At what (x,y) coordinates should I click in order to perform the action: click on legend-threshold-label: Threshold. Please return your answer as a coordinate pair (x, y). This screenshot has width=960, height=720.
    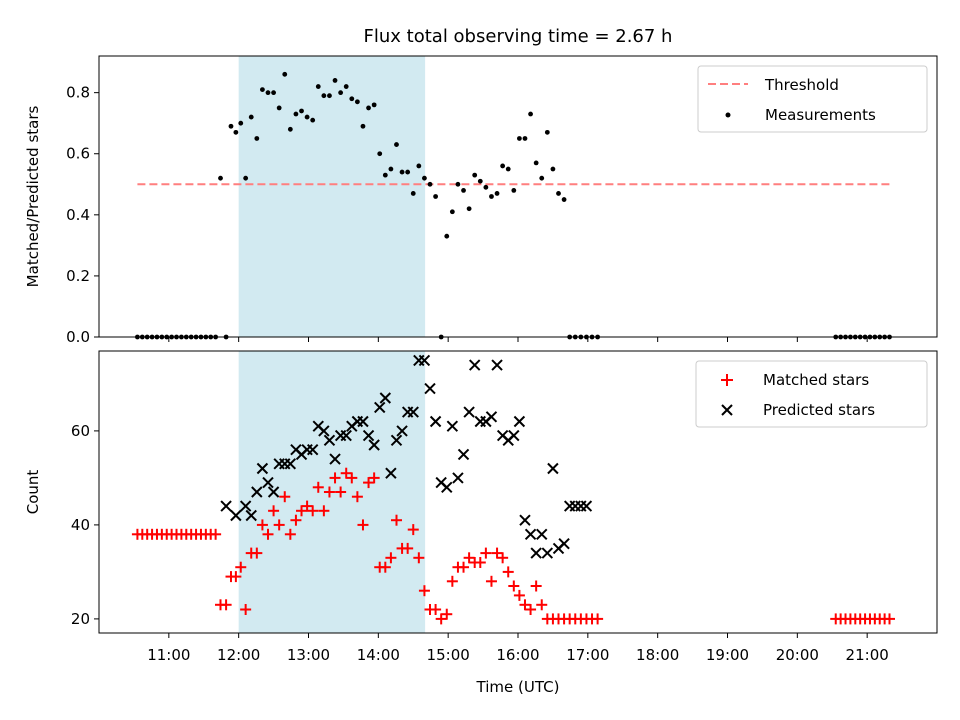
    Looking at the image, I should click on (801, 85).